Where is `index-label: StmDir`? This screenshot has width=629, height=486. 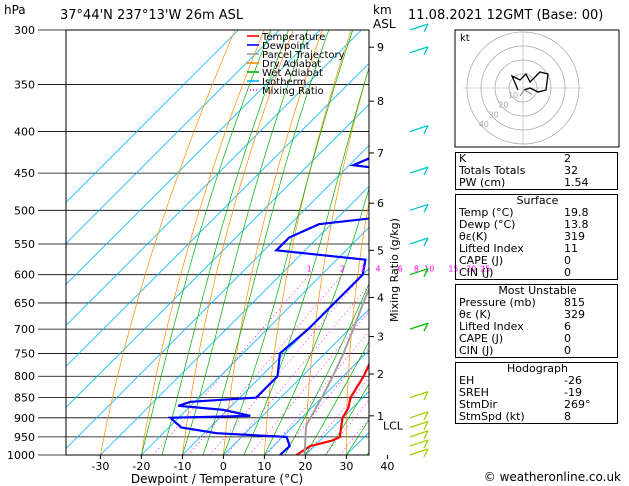
index-label: StmDir is located at coordinates (478, 404).